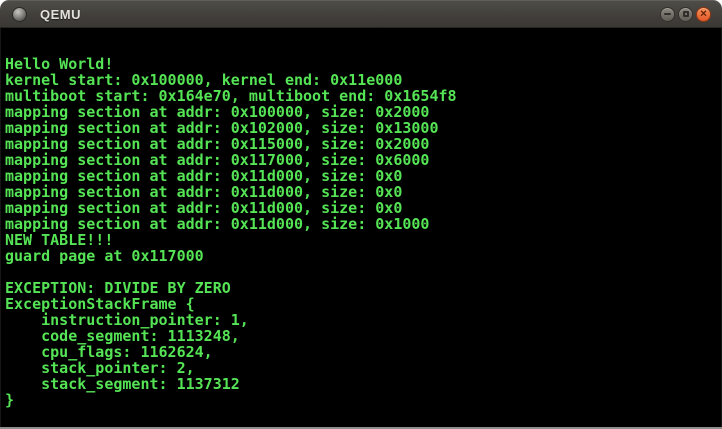  I want to click on titlebar: QEMU ✕, so click(361, 14).